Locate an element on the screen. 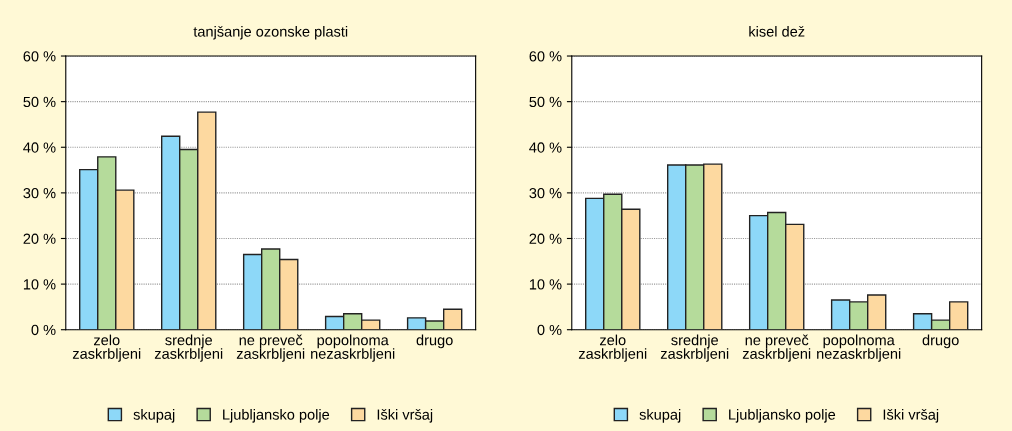 The width and height of the screenshot is (1012, 431). chart-title: tanjšanje ozonske plasti is located at coordinates (270, 32).